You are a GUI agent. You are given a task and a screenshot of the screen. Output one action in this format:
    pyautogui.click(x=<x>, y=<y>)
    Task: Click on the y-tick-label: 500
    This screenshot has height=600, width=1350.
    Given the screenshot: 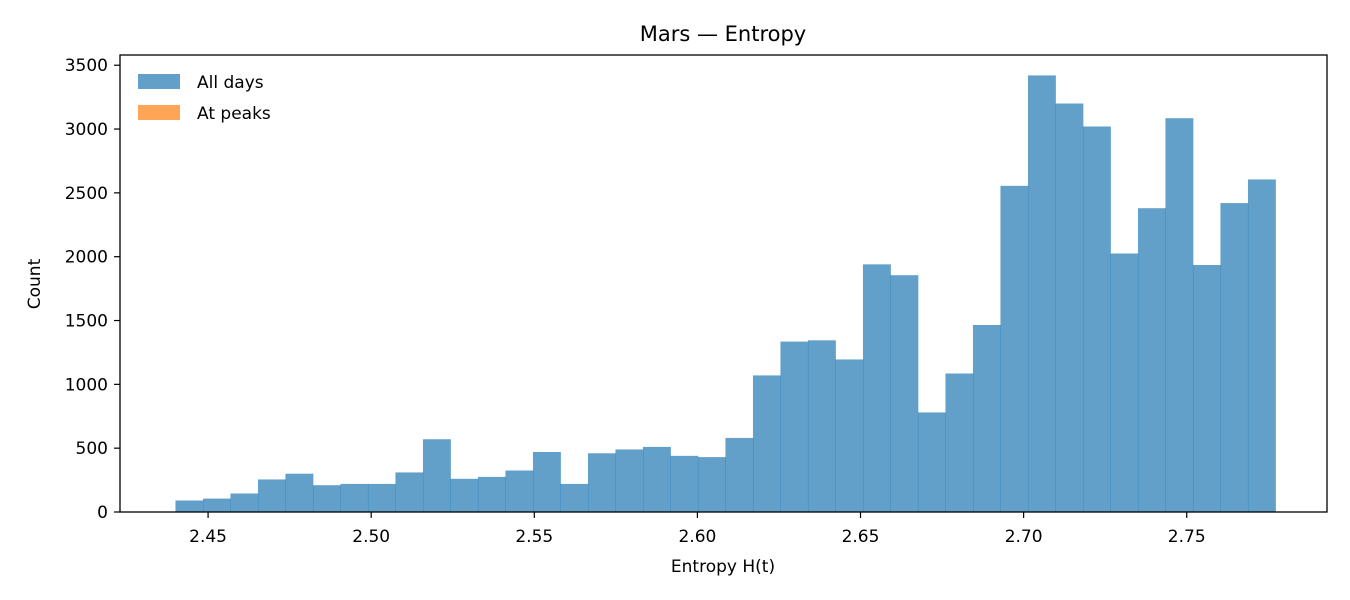 What is the action you would take?
    pyautogui.click(x=92, y=449)
    